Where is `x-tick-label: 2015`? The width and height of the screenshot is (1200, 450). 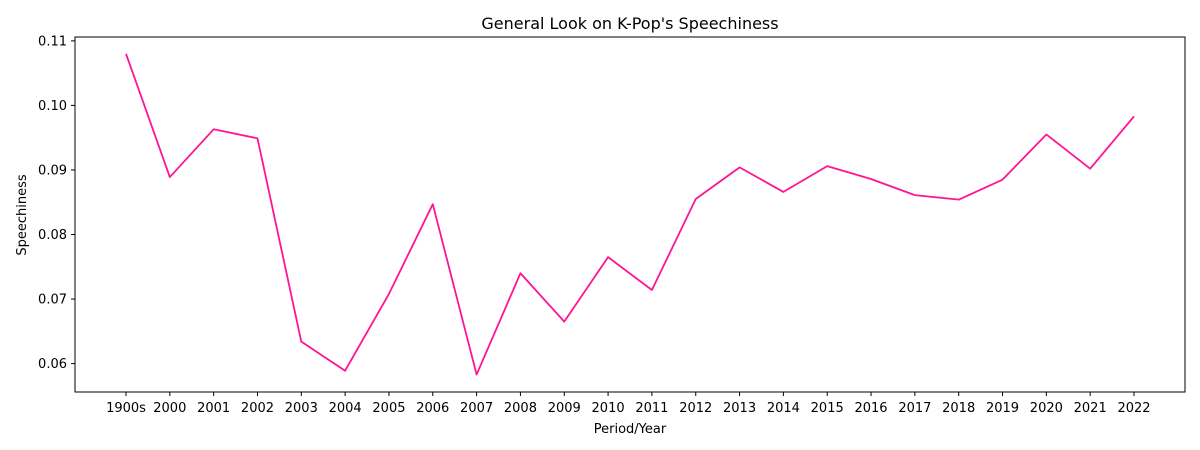
x-tick-label: 2015 is located at coordinates (827, 408).